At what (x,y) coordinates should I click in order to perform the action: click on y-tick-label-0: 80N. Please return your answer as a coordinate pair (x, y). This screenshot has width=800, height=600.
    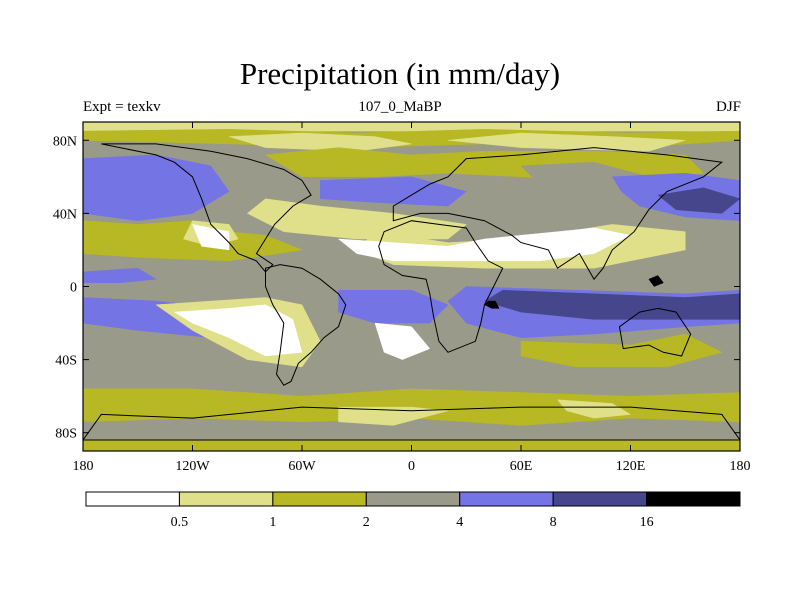
    Looking at the image, I should click on (65, 141).